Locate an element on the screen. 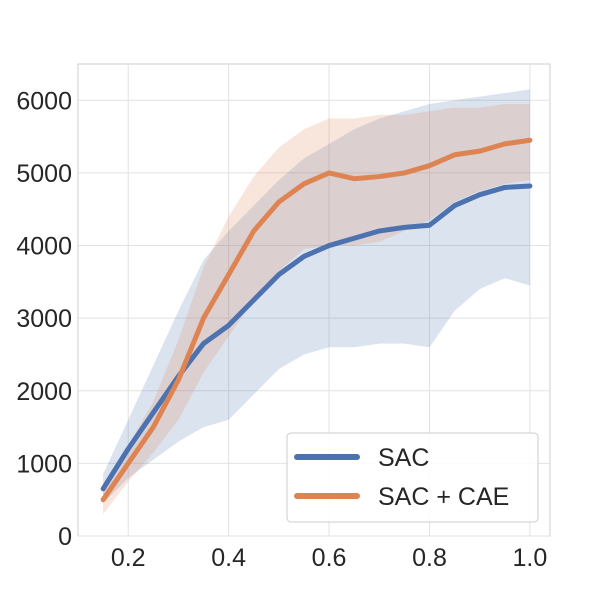 This screenshot has width=598, height=604. legend-label-sac-cae: SAC + CAE is located at coordinates (443, 497).